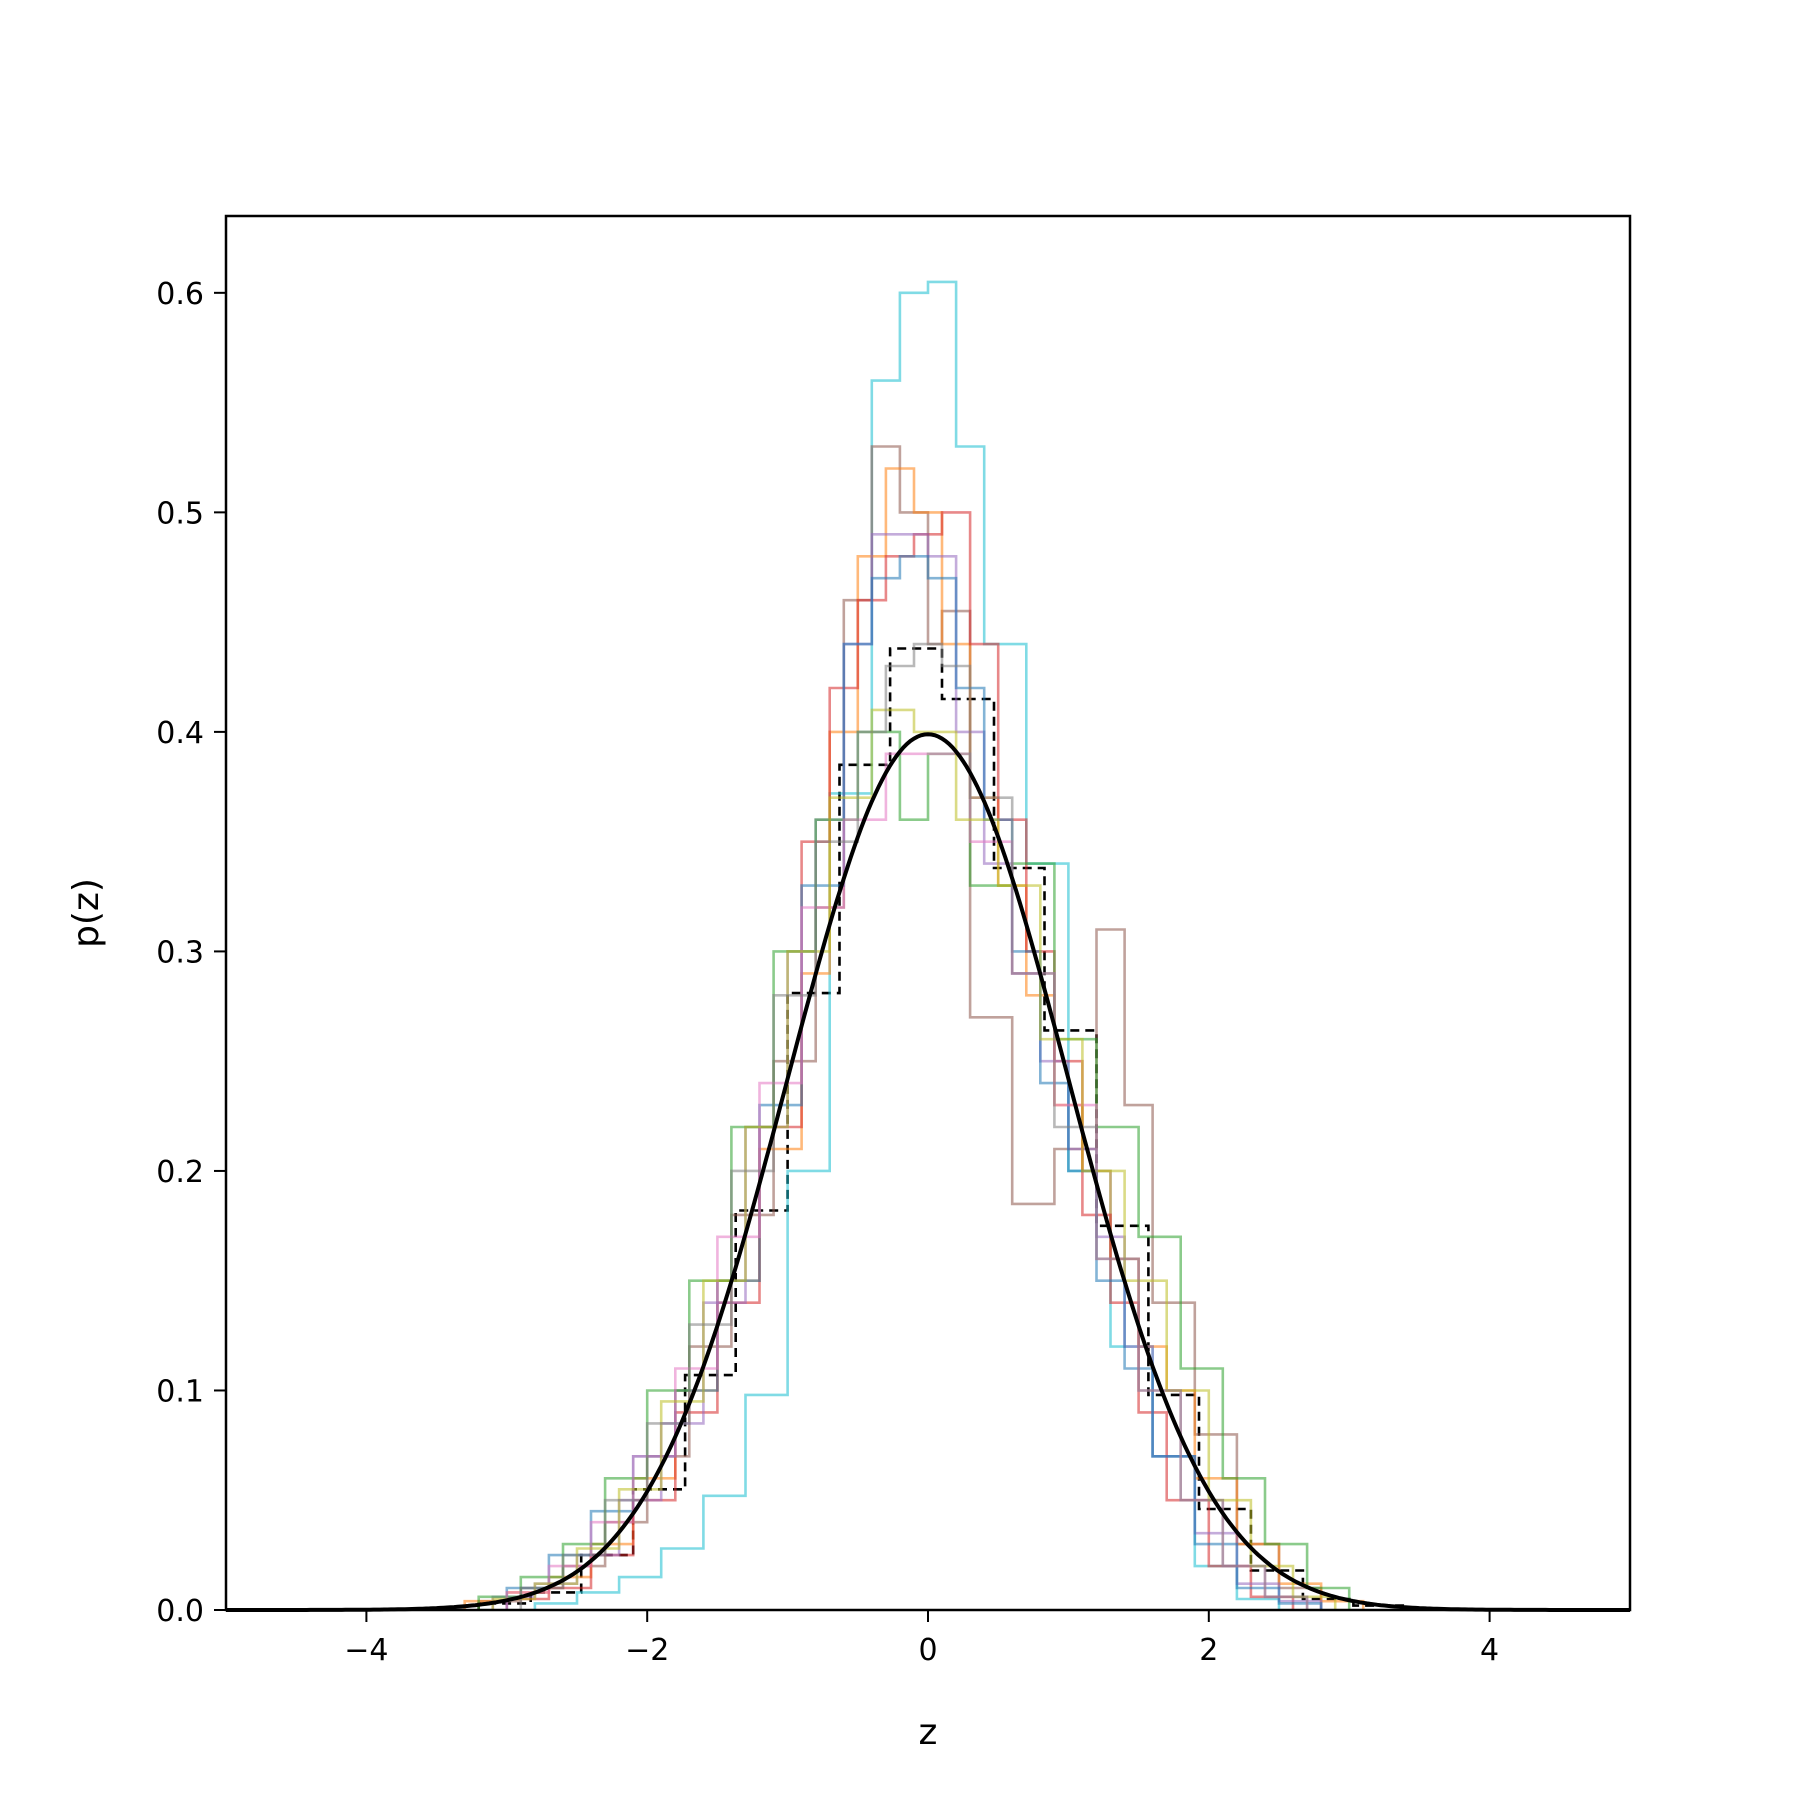 This screenshot has width=1800, height=1800. I want to click on x-tick-label: −2, so click(647, 1650).